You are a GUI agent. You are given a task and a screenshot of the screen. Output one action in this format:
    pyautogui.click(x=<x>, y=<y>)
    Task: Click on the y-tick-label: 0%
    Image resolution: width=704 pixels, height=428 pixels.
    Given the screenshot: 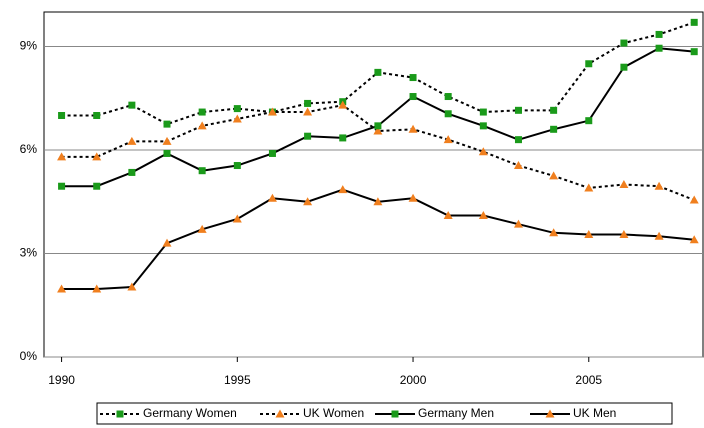 What is the action you would take?
    pyautogui.click(x=29, y=356)
    